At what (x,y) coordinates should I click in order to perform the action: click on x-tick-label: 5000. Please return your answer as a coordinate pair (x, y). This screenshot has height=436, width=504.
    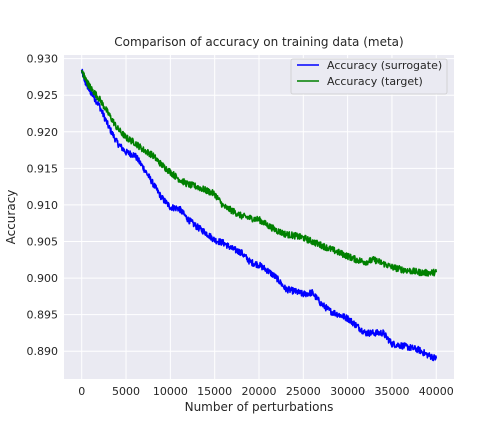
    Looking at the image, I should click on (126, 391).